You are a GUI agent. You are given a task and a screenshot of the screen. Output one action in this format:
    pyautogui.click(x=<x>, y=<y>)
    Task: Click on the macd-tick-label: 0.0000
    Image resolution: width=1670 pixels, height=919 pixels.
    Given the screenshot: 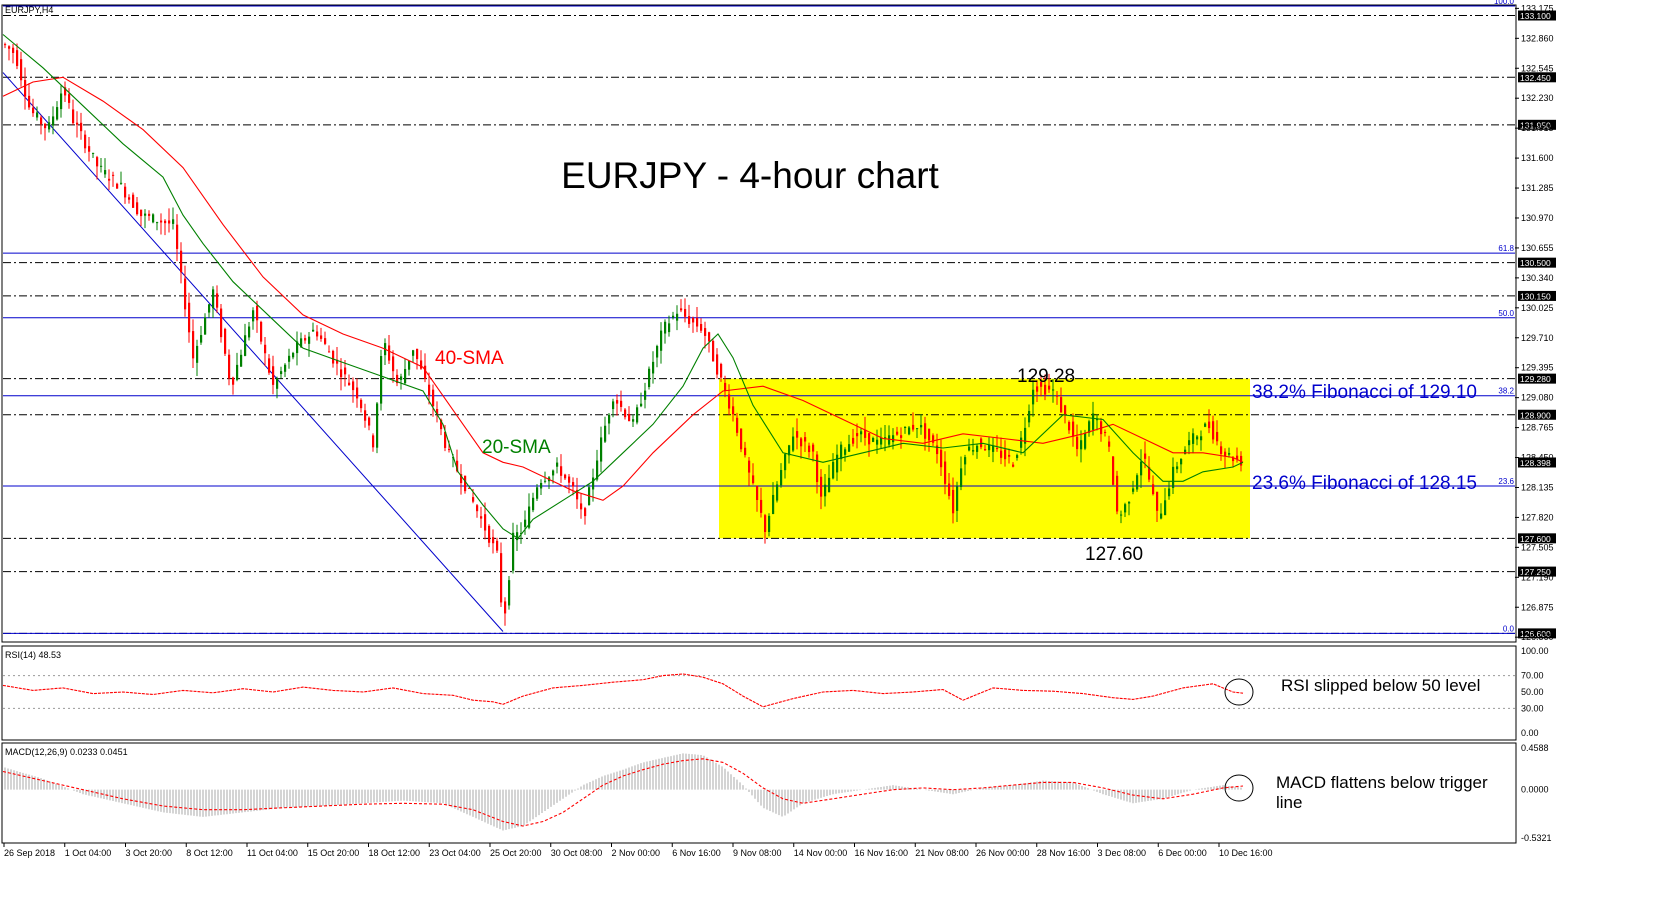 What is the action you would take?
    pyautogui.click(x=1535, y=790)
    